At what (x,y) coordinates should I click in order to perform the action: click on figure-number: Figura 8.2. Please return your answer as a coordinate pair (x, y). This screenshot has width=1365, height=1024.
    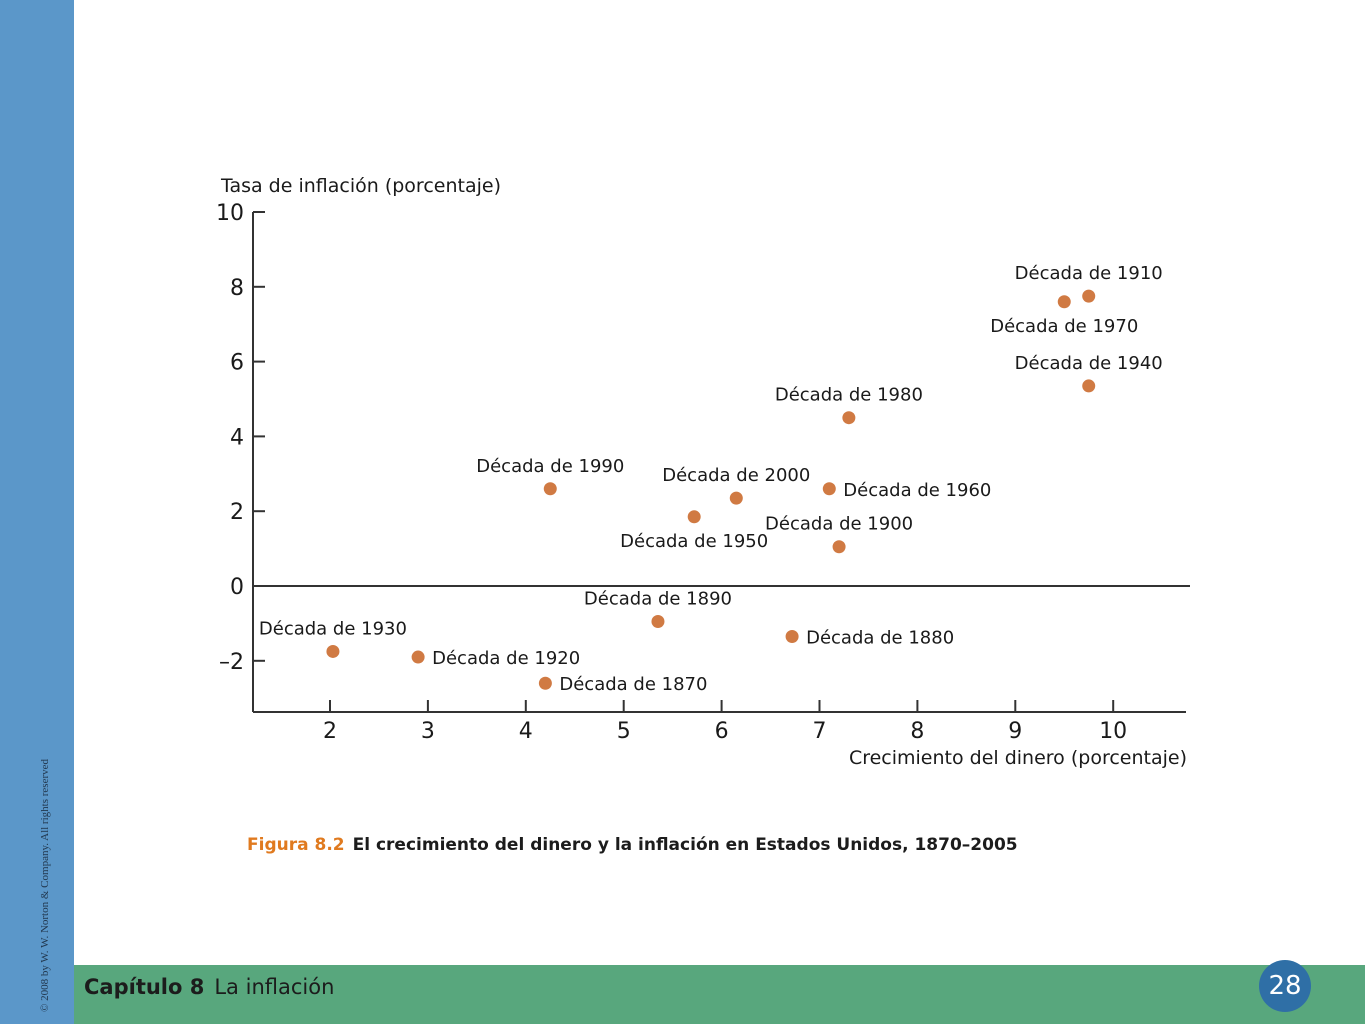
    Looking at the image, I should click on (296, 845).